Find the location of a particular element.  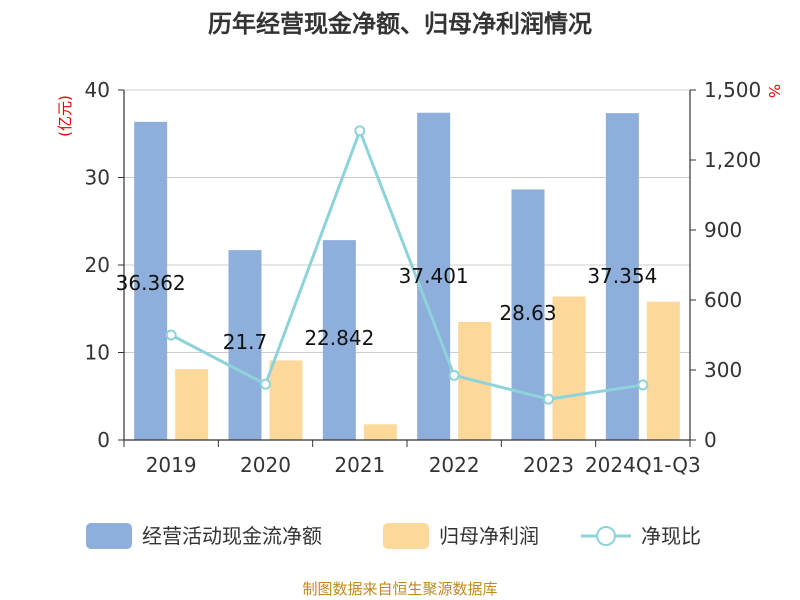

x-tick-label: 2024Q1-Q3 is located at coordinates (643, 465).